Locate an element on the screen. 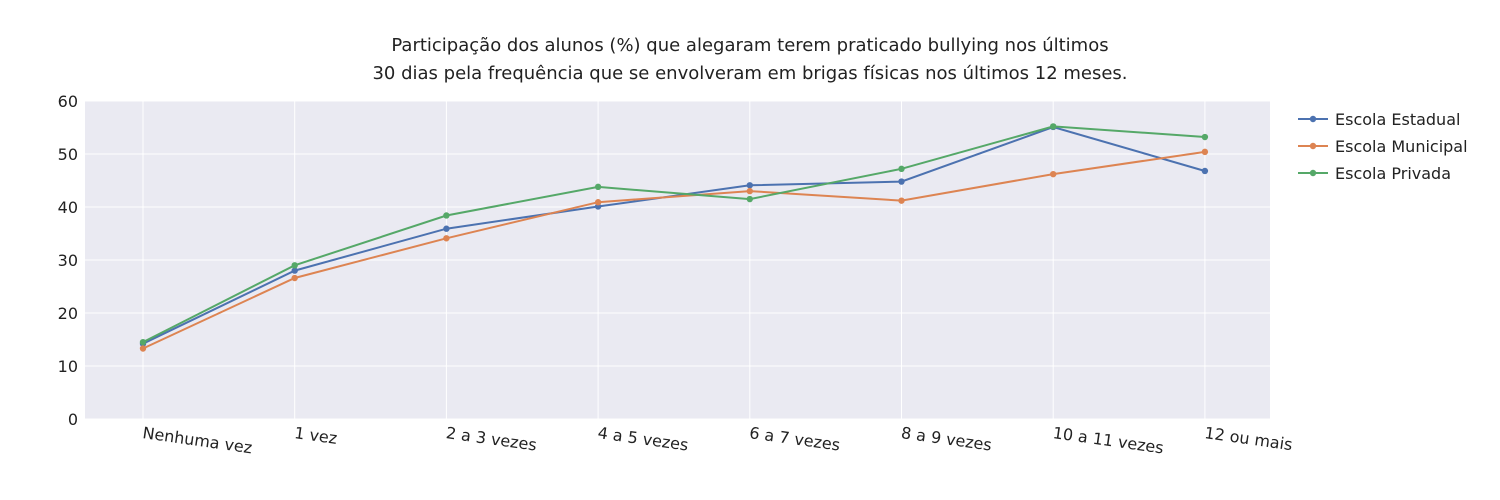  y-tick-label: 60 is located at coordinates (68, 101).